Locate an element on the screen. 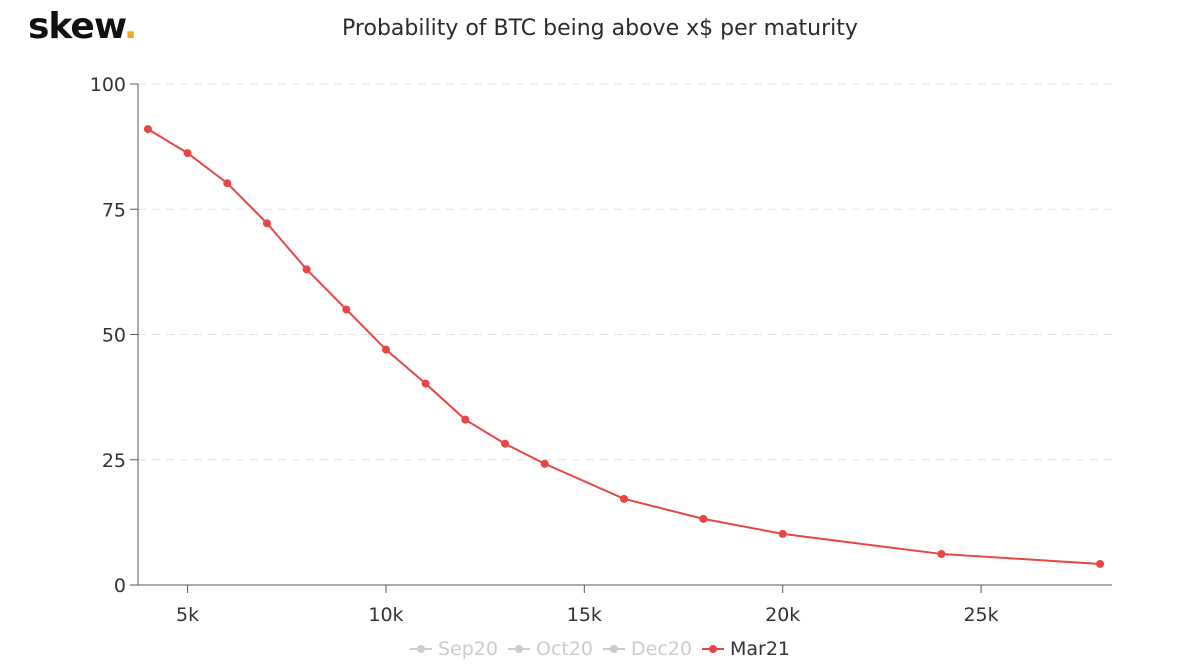 The width and height of the screenshot is (1200, 670). y-axis-ticks: 0 25 50 75 100 is located at coordinates (114, 335).